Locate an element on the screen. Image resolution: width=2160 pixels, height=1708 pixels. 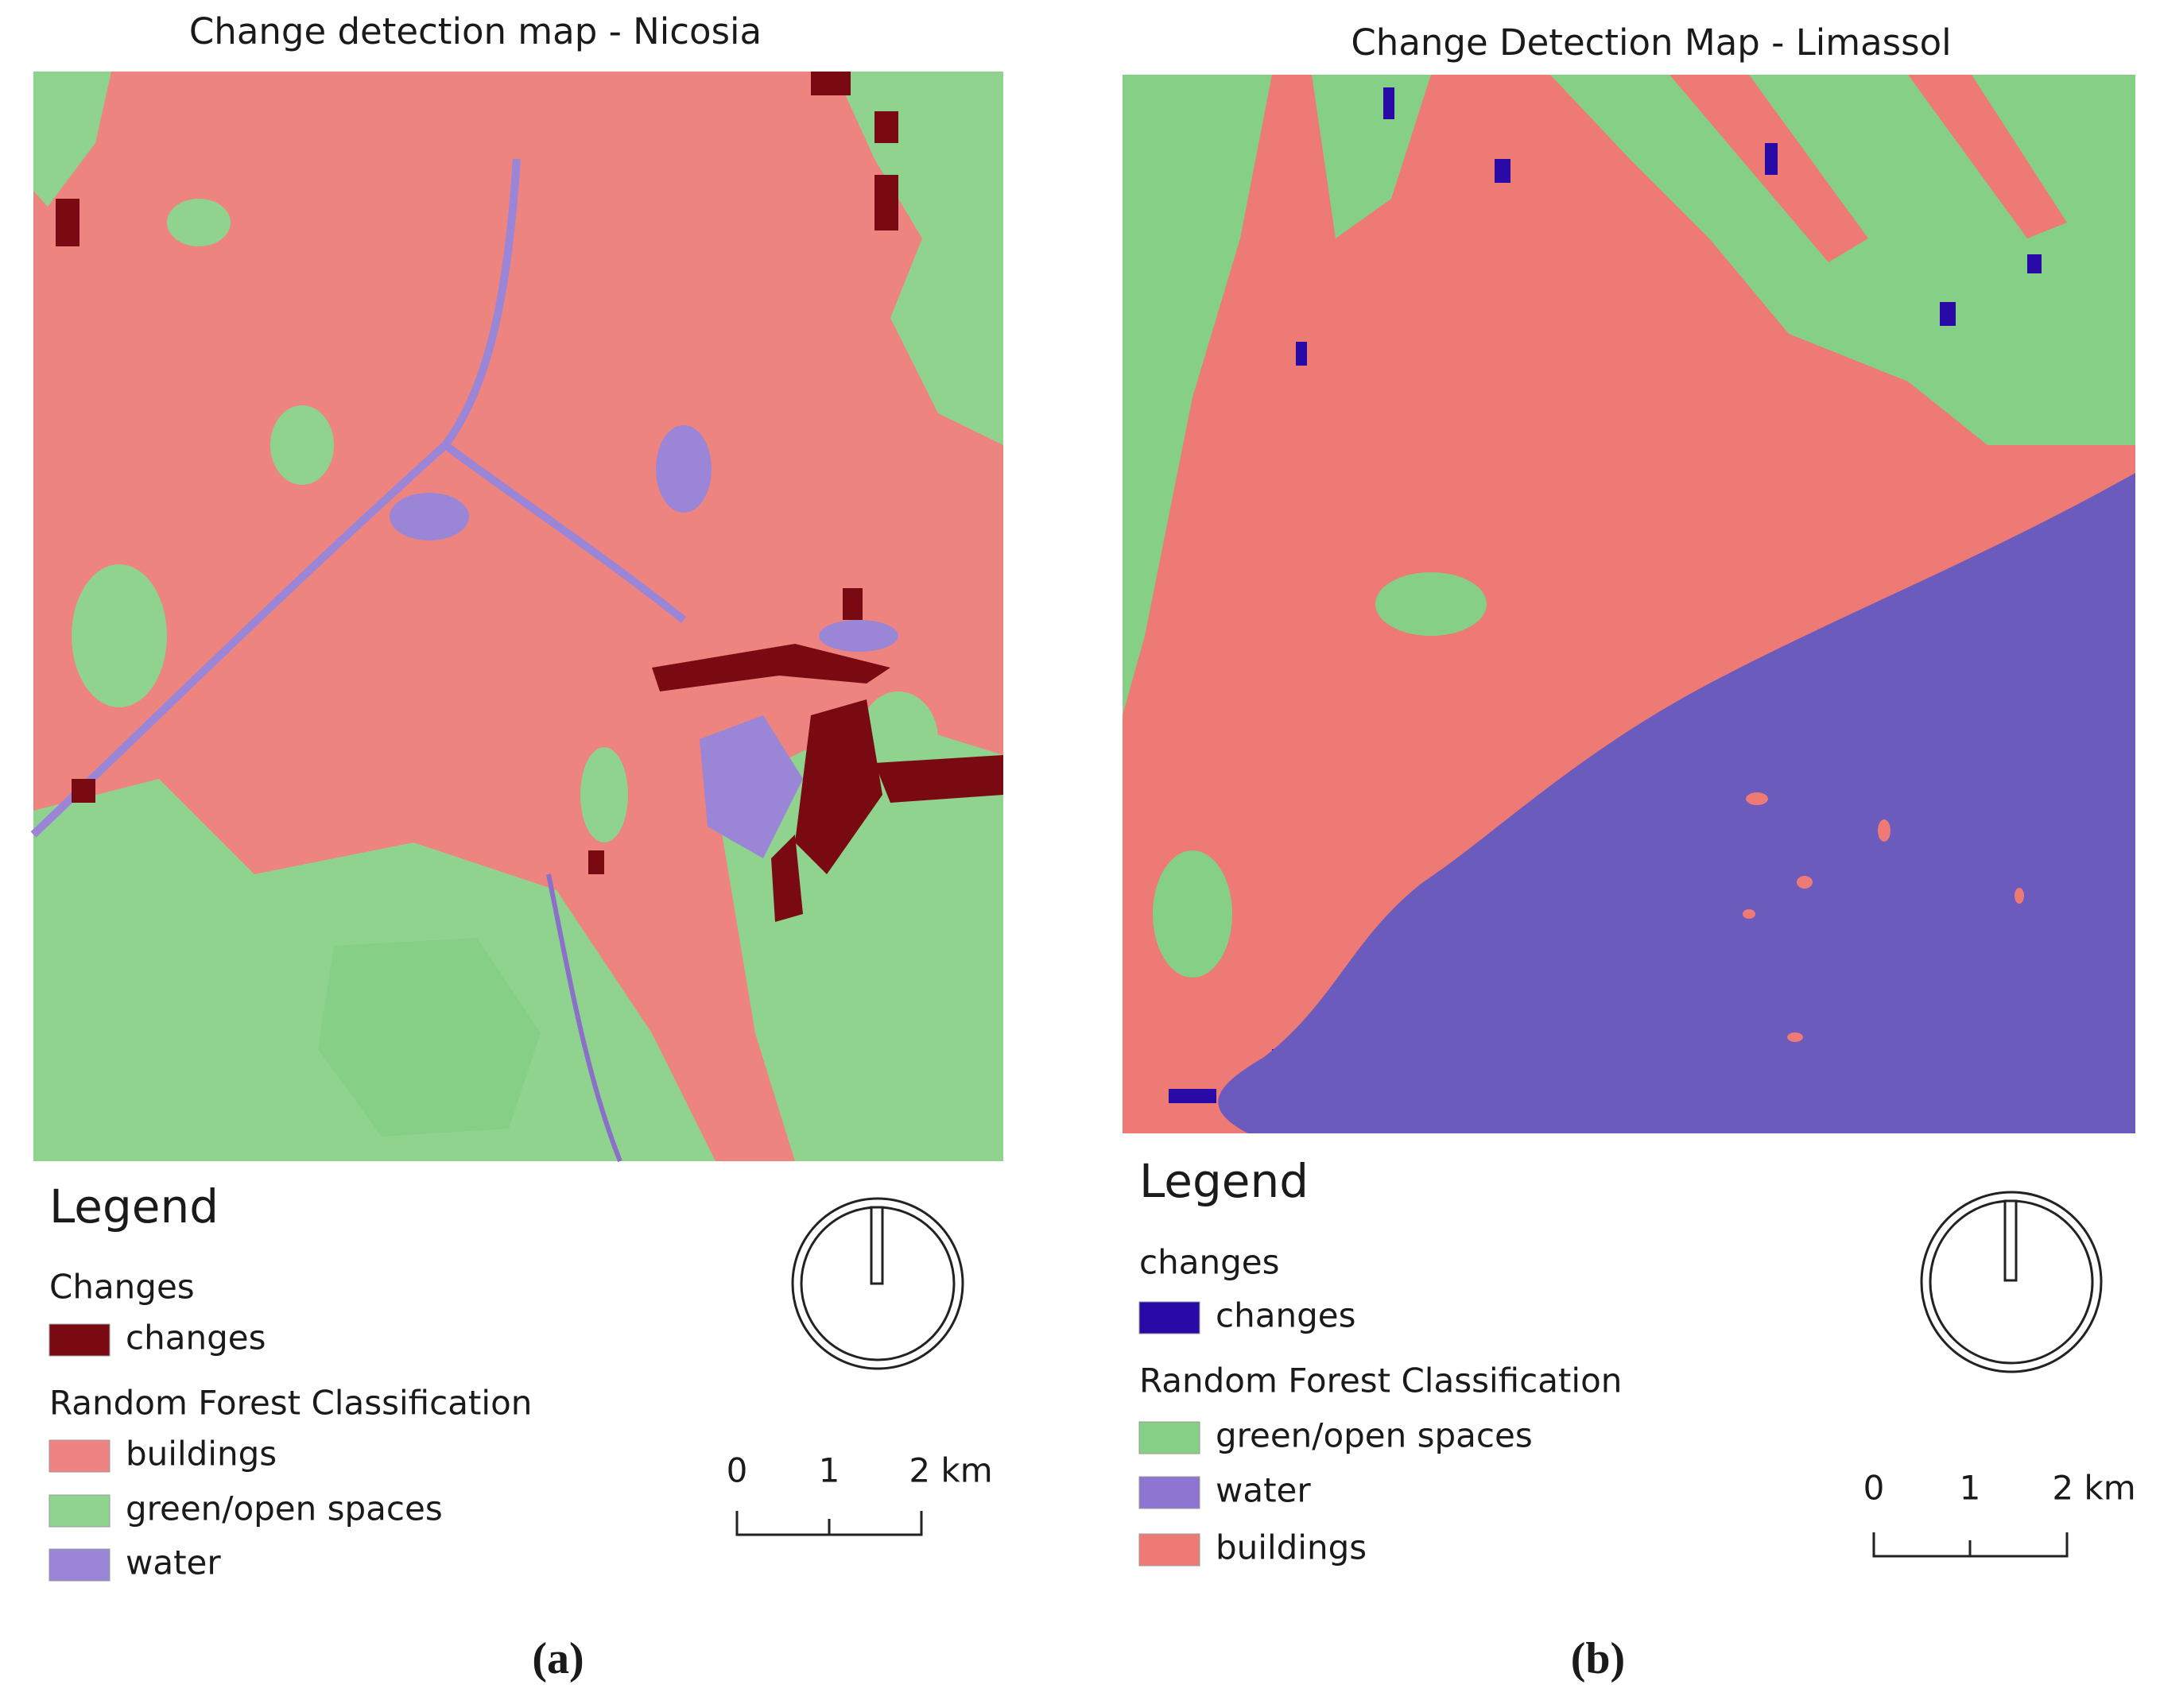
map-title: Change Detection Map - Limassol is located at coordinates (1651, 42).